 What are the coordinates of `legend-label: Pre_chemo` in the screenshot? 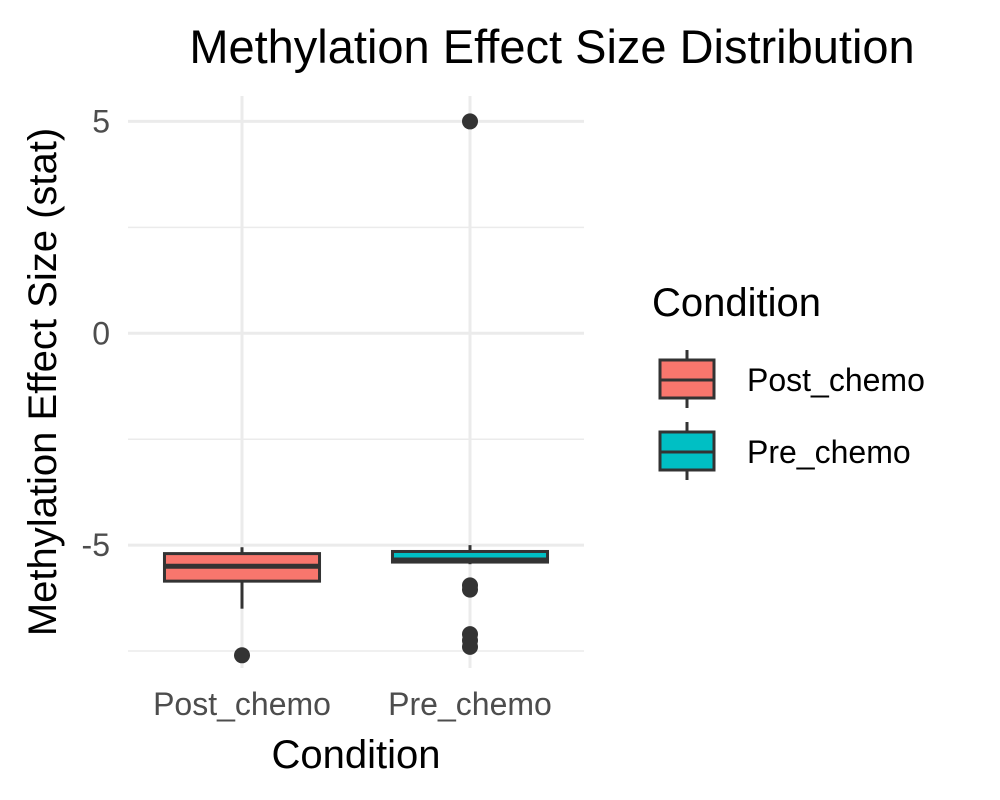 It's located at (829, 452).